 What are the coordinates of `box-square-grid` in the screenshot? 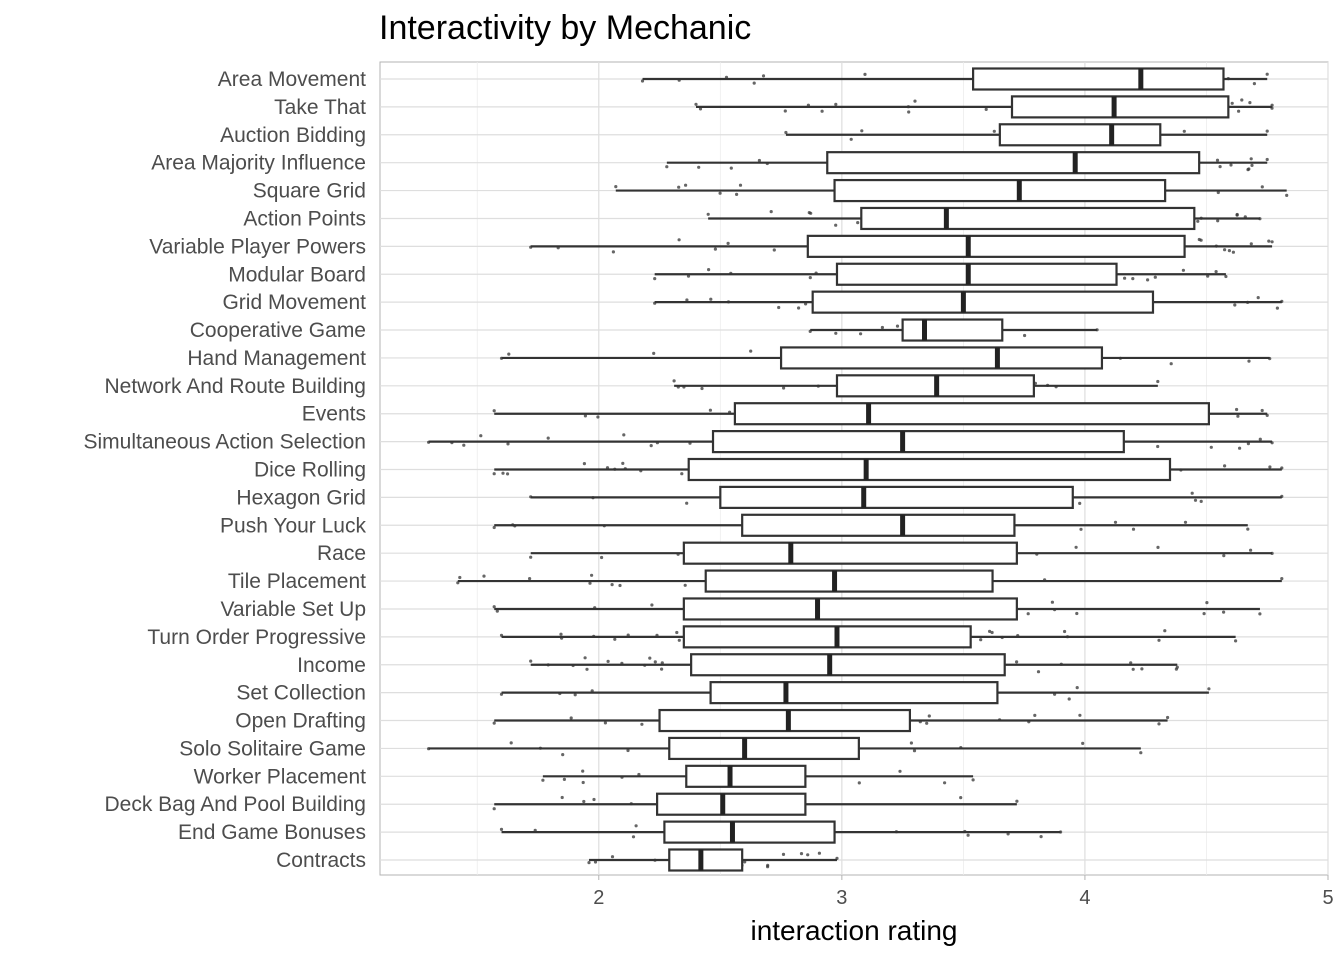 It's located at (951, 190).